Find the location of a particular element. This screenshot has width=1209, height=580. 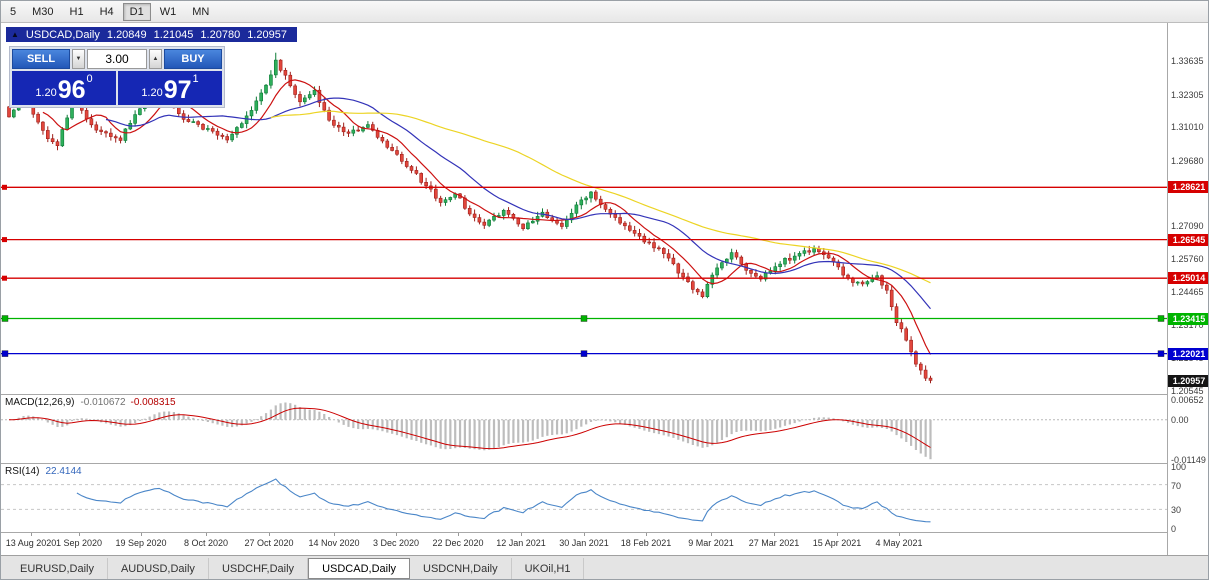

buy-button: BUY is located at coordinates (193, 59).